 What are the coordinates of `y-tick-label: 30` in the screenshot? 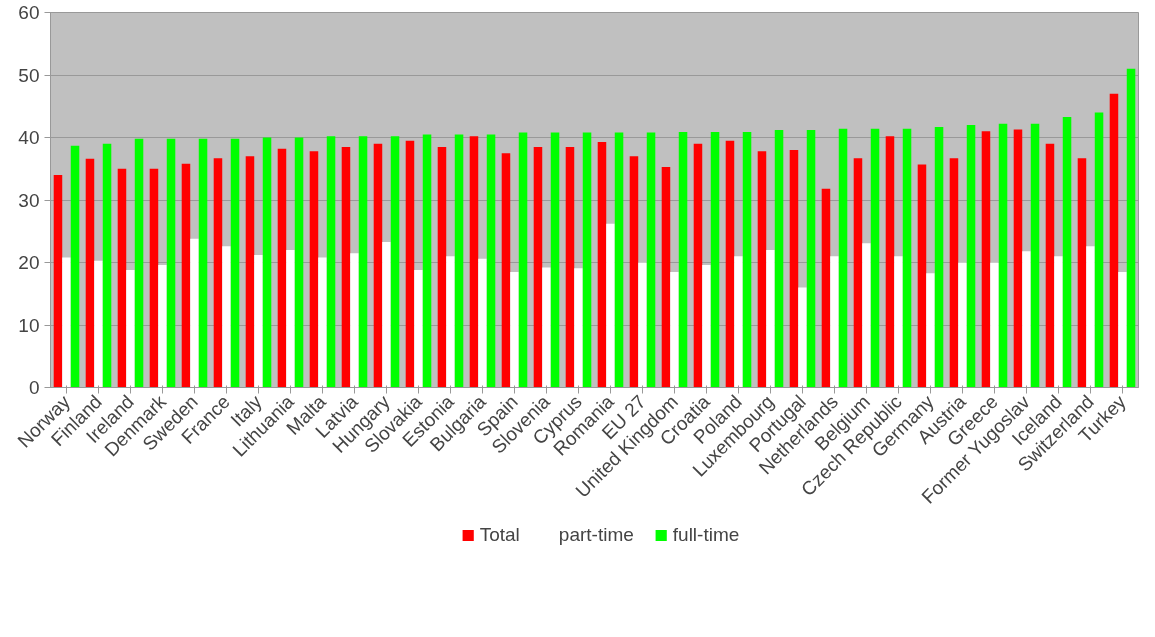 It's located at (29, 200).